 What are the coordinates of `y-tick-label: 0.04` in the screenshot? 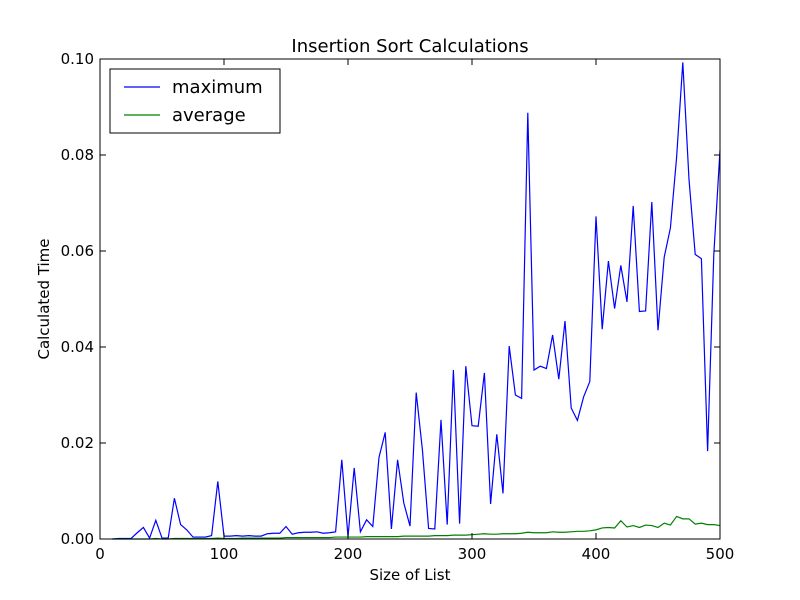 It's located at (77, 347).